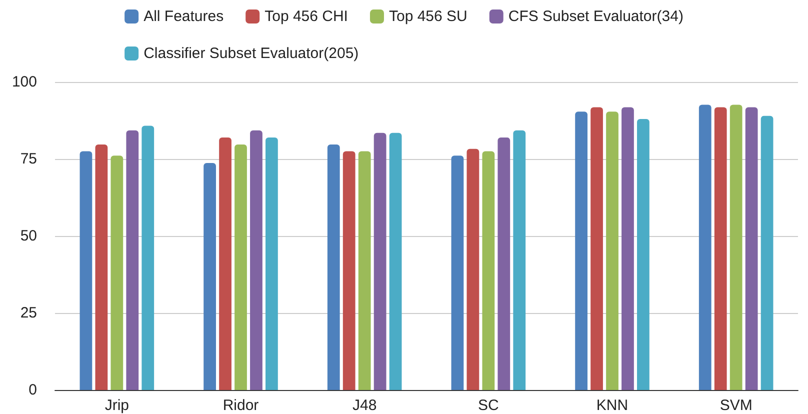  I want to click on x-tick-label: J48, so click(364, 405).